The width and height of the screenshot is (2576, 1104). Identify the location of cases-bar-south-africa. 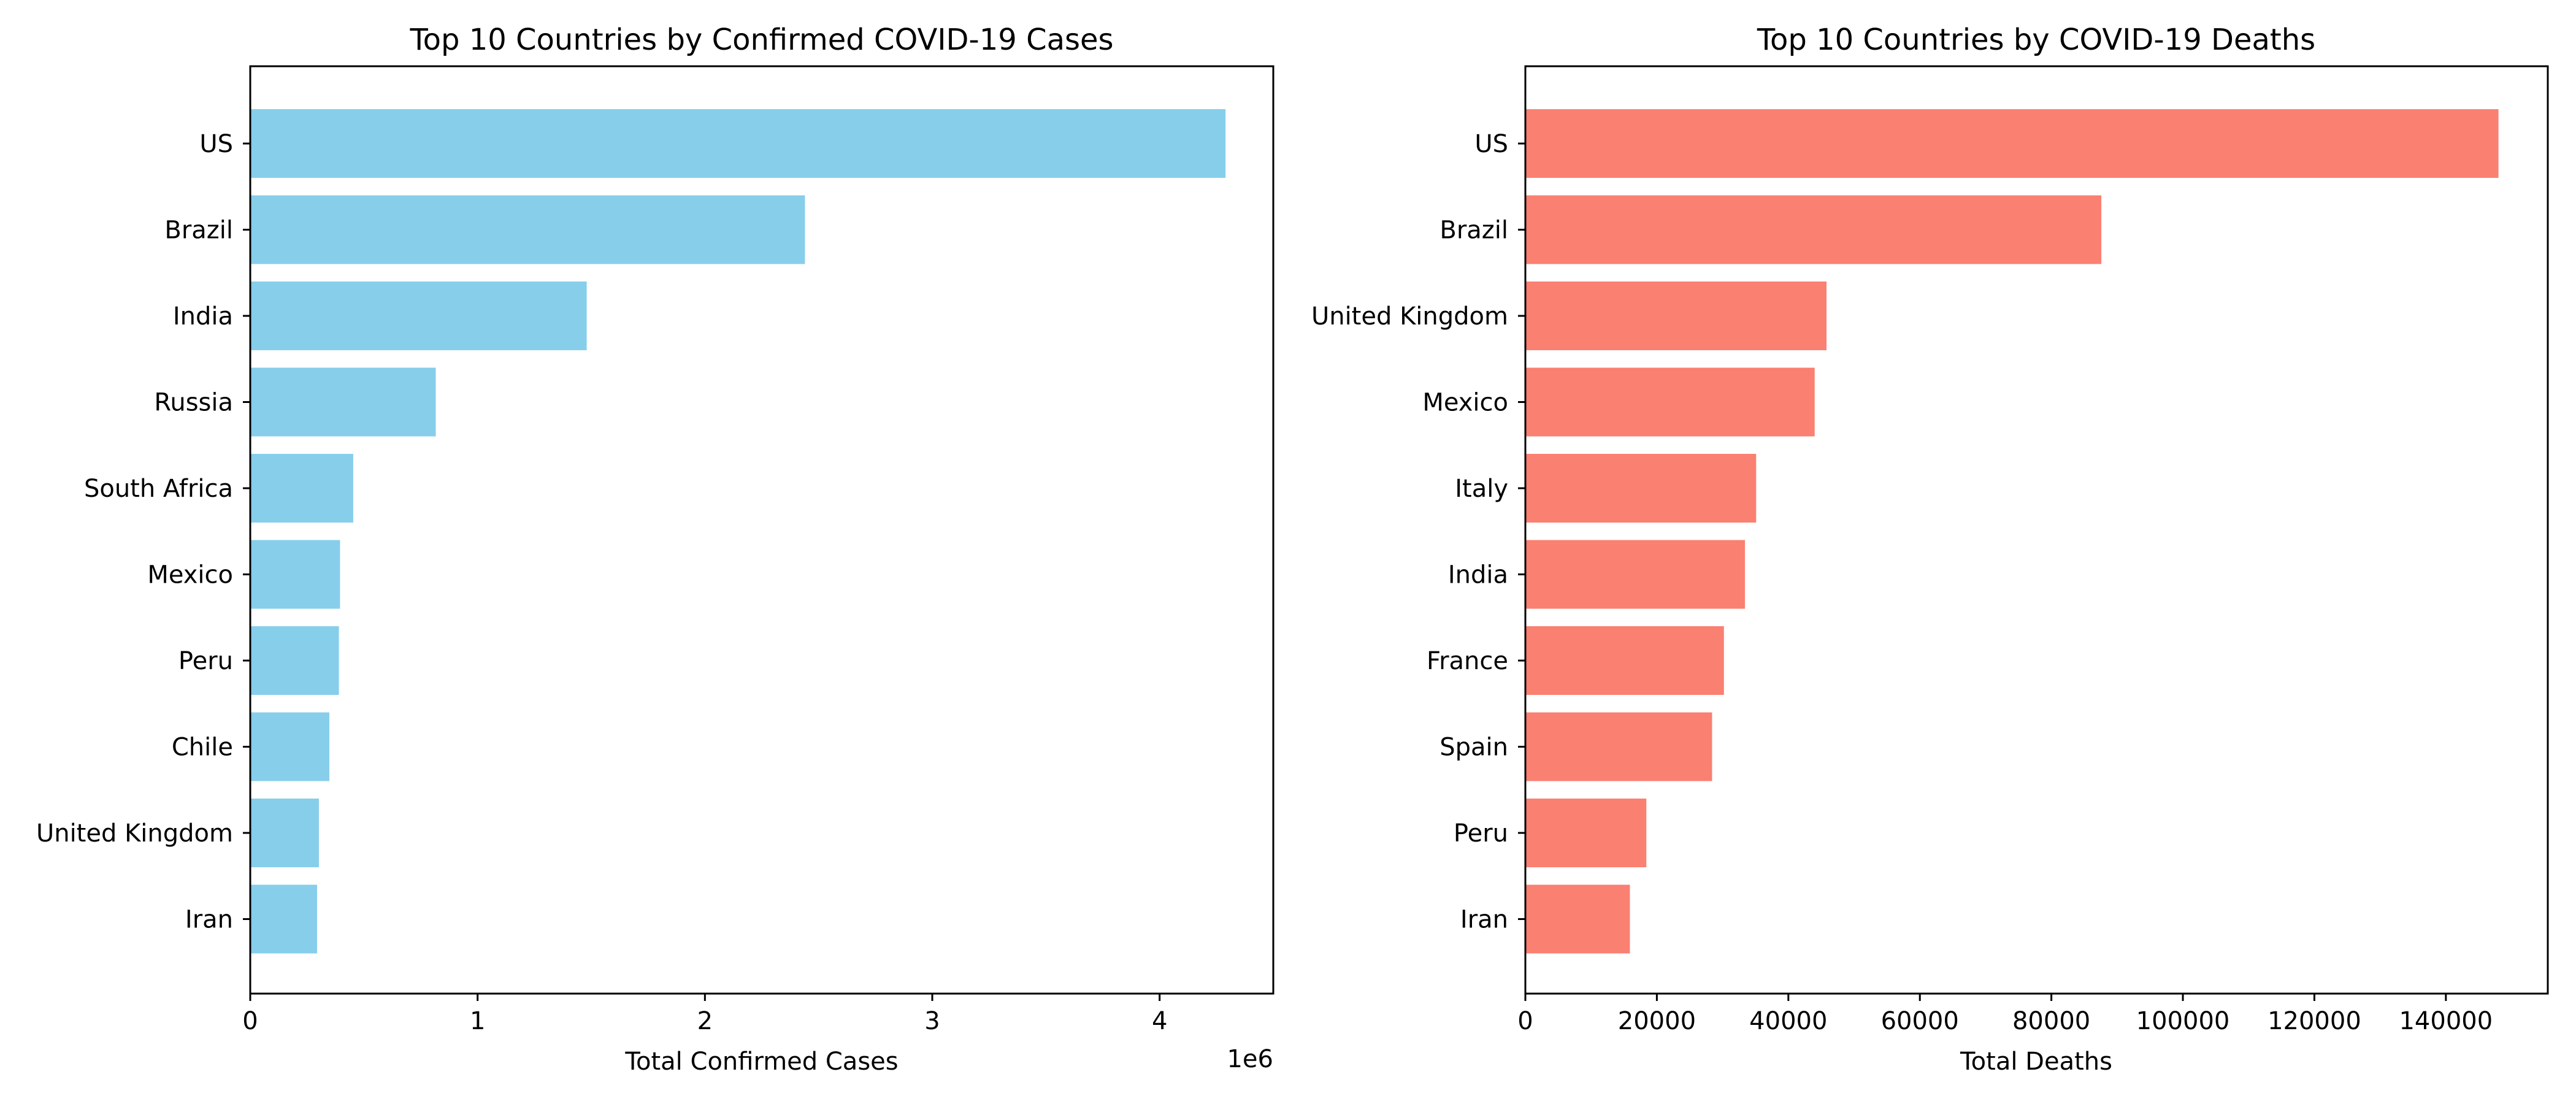
(301, 488).